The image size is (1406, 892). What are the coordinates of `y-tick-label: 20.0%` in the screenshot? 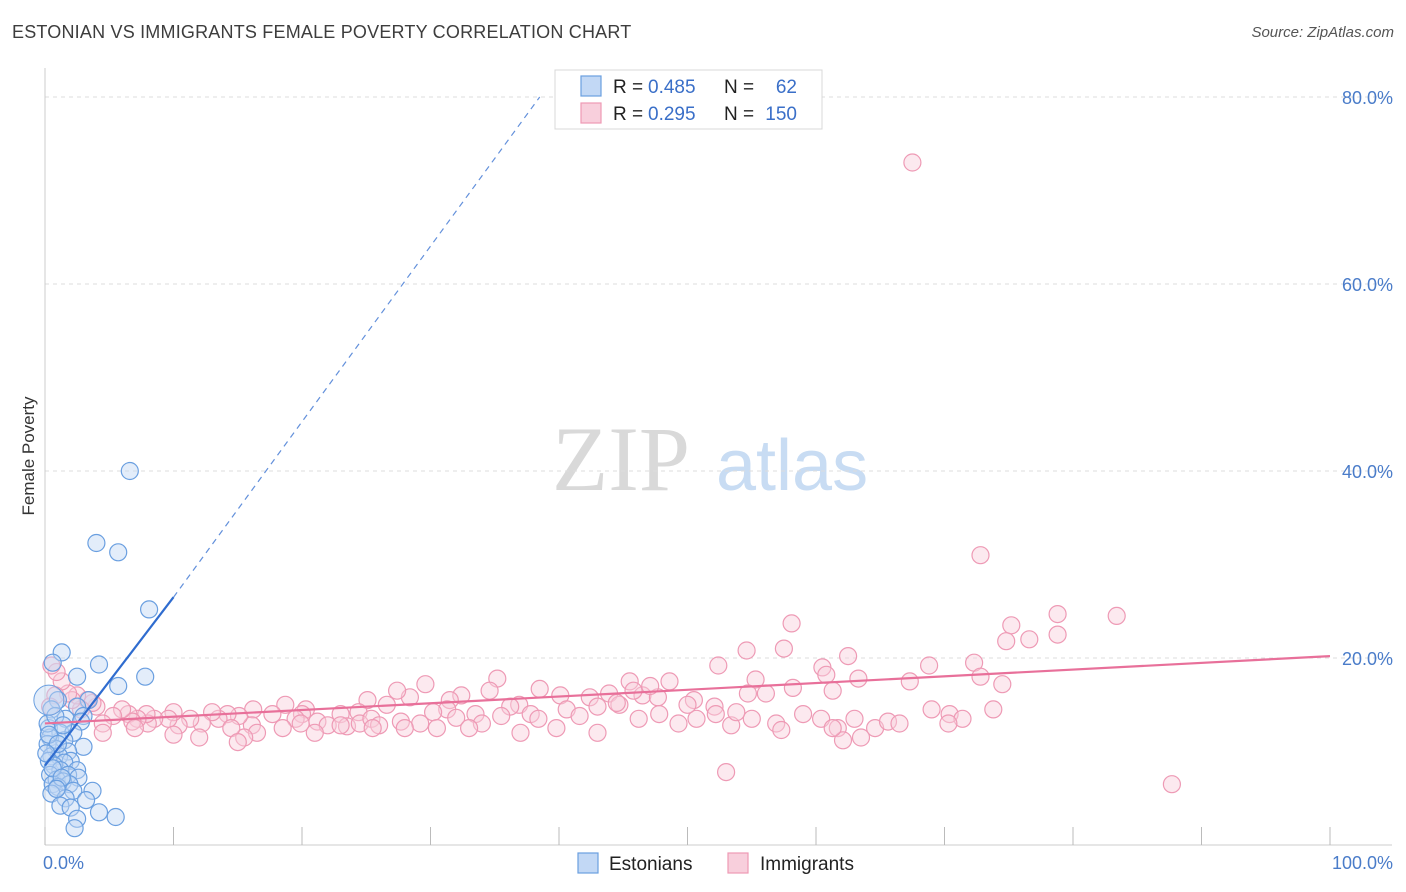 It's located at (1367, 659).